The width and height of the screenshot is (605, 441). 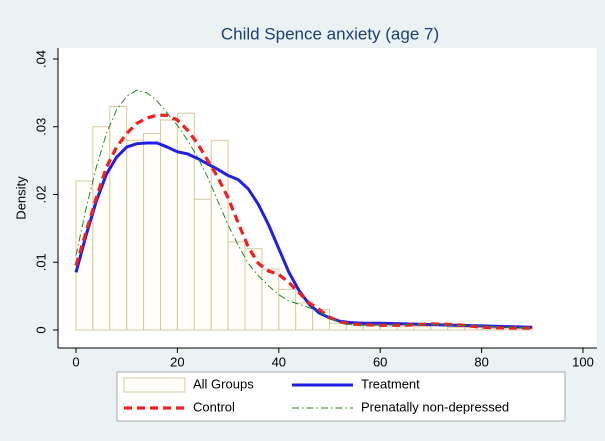 I want to click on x-tick-label: 20, so click(x=177, y=361).